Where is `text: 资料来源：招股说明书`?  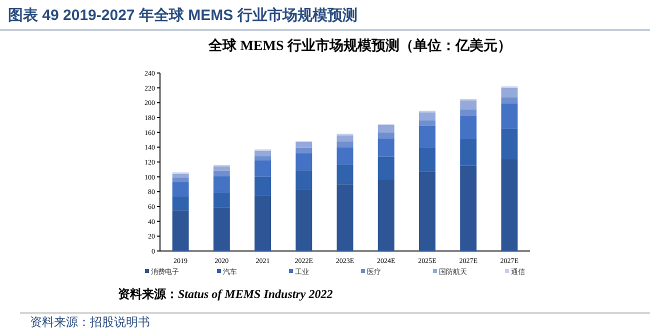
text: 资料来源：招股说明书 is located at coordinates (90, 322).